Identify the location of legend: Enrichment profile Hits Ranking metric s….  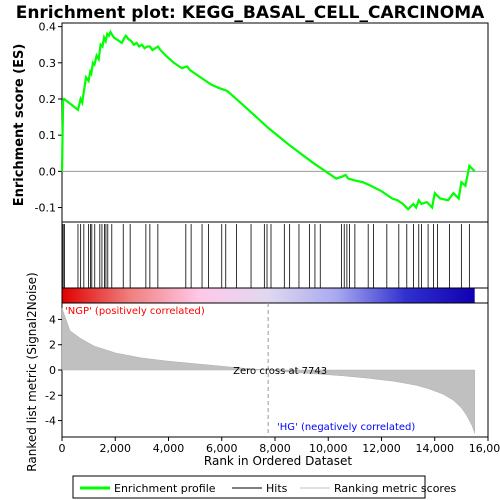
(264, 487).